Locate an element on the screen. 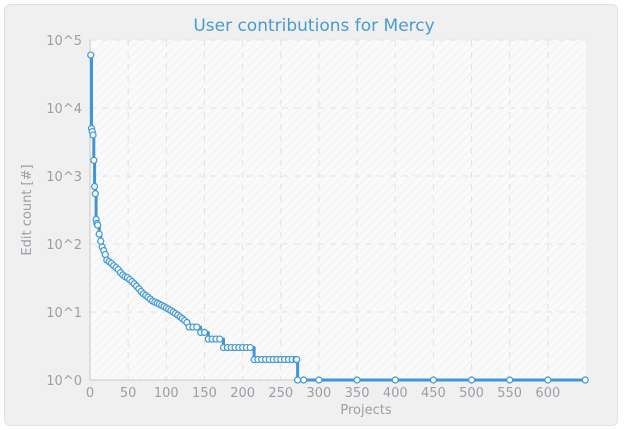  x-tick-label: 350 is located at coordinates (357, 393).